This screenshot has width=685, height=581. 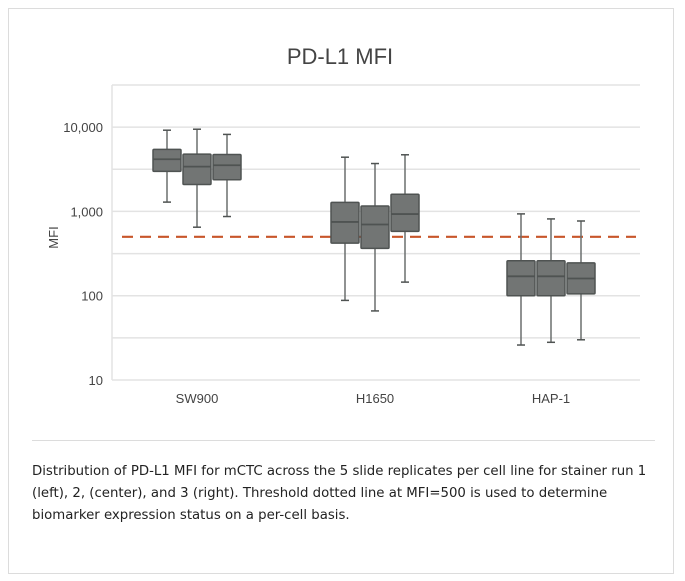 What do you see at coordinates (197, 169) in the screenshot?
I see `box-sw900-run2` at bounding box center [197, 169].